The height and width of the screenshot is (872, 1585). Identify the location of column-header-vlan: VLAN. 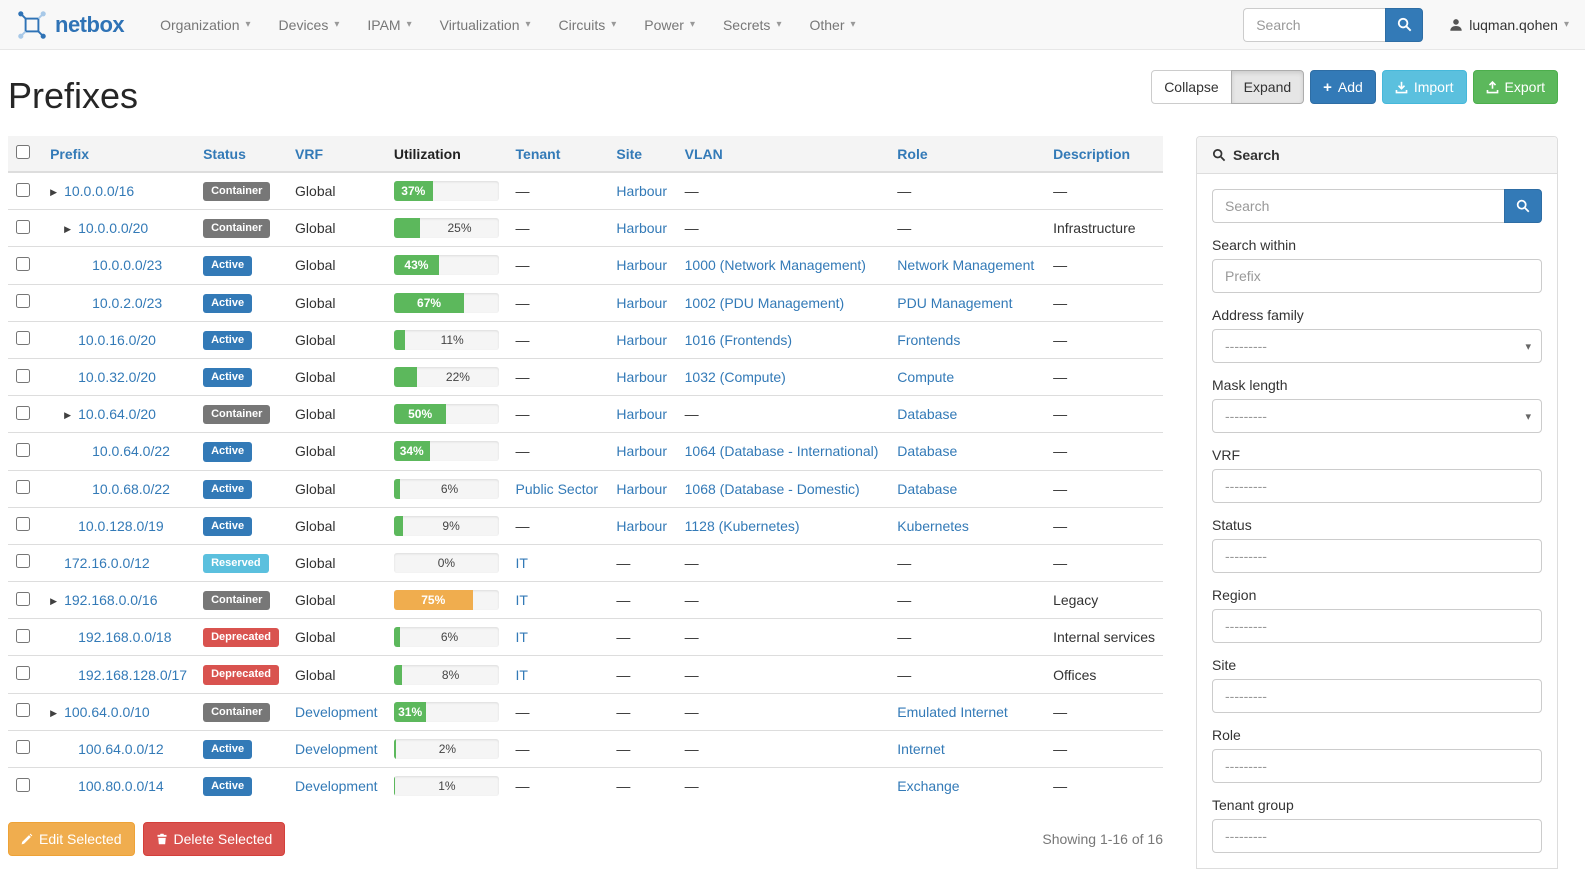
(783, 154).